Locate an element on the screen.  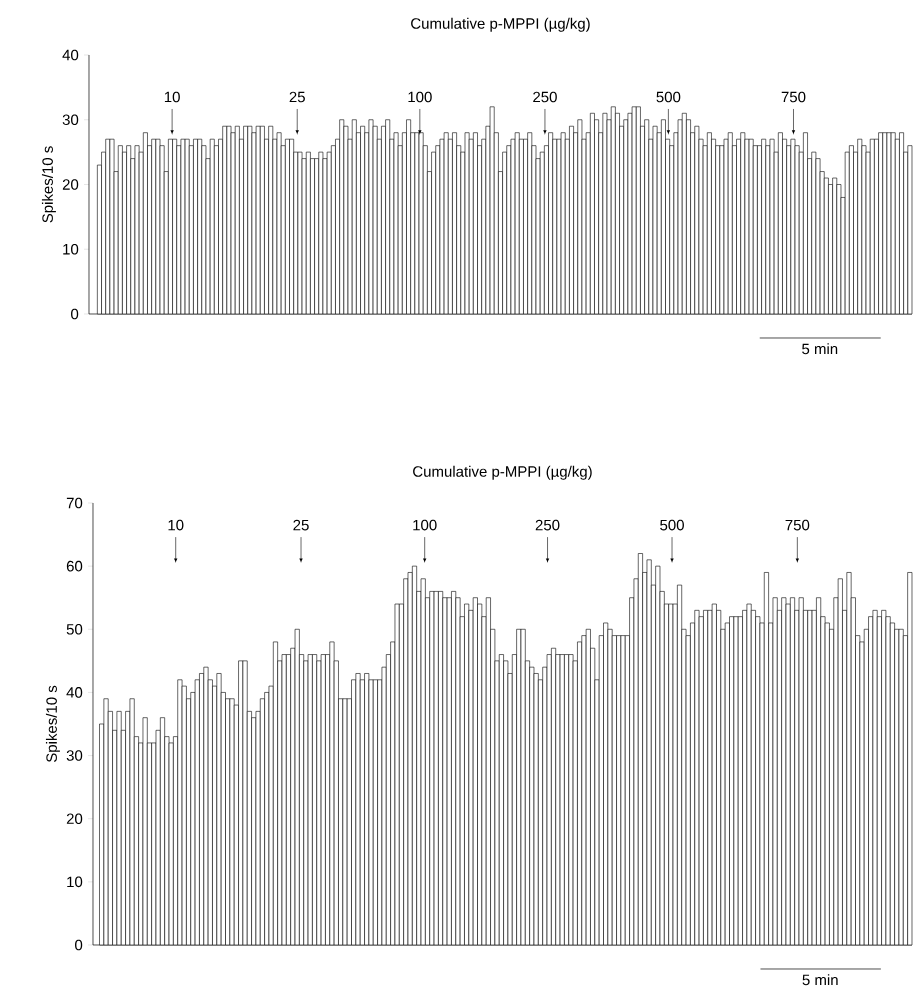
y-tick-label: 60 is located at coordinates (74, 566).